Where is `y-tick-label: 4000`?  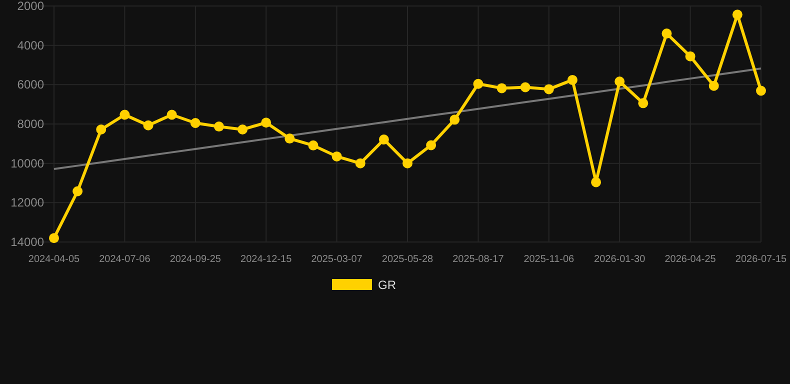
y-tick-label: 4000 is located at coordinates (30, 45).